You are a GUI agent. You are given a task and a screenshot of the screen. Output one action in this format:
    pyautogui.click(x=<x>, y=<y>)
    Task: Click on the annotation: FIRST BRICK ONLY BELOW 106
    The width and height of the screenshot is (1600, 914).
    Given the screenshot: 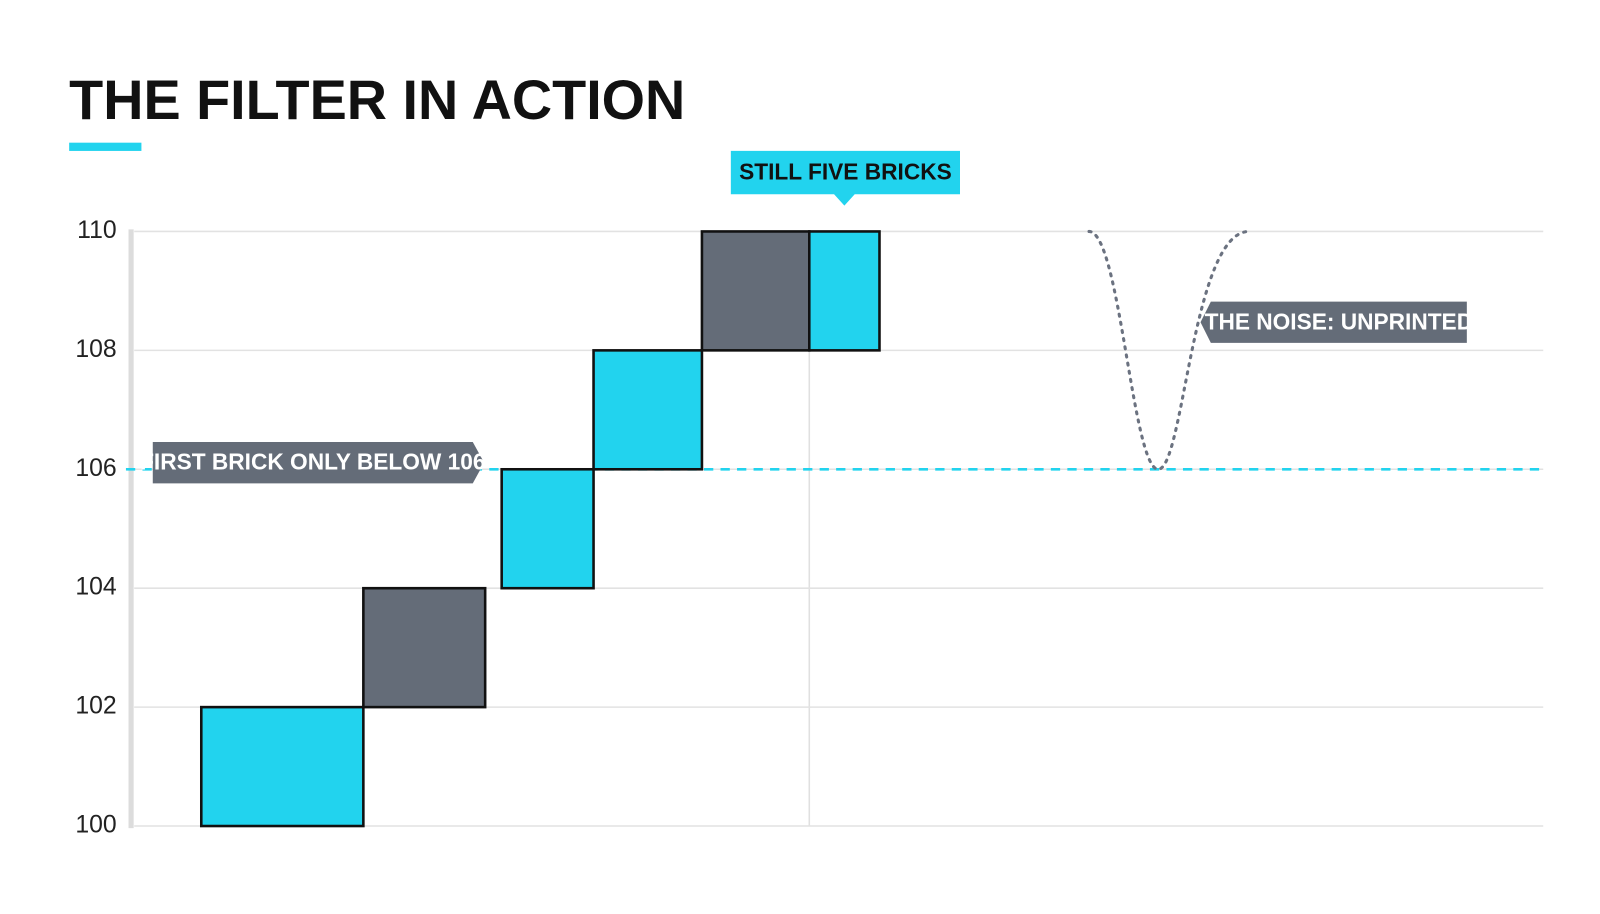 What is the action you would take?
    pyautogui.click(x=312, y=462)
    